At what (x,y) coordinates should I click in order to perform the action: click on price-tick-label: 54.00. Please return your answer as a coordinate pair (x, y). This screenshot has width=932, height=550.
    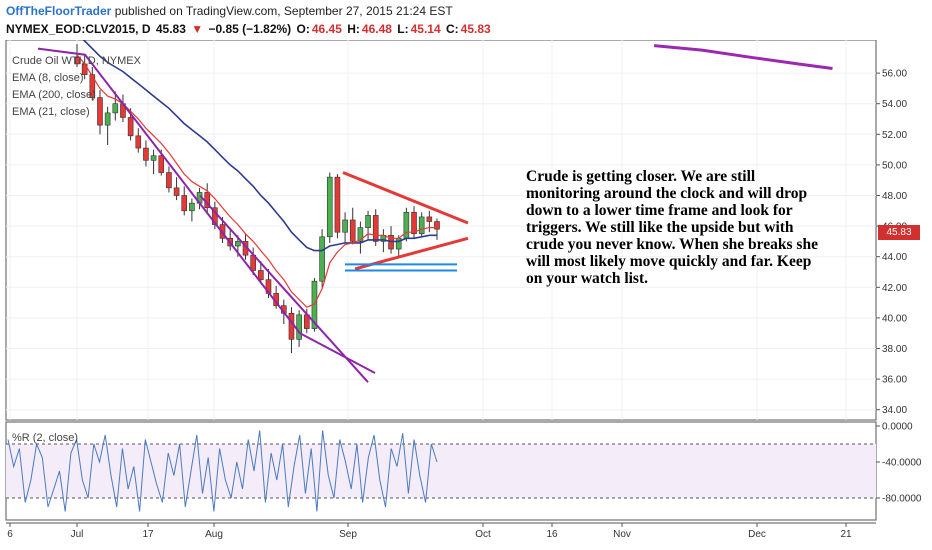
    Looking at the image, I should click on (894, 104).